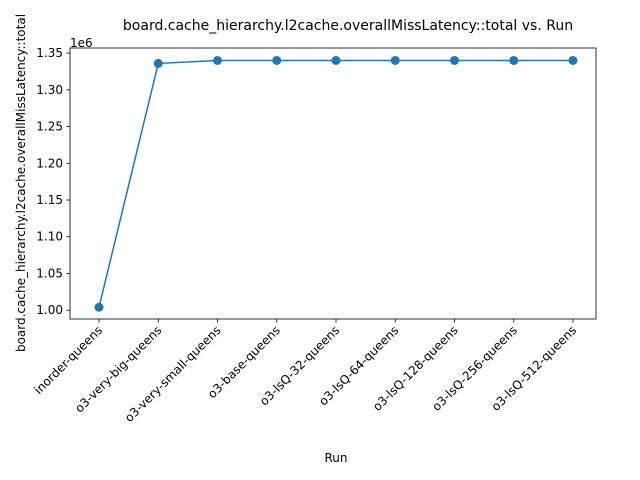 Image resolution: width=640 pixels, height=480 pixels. I want to click on y-tick-label: 1.00, so click(49, 310).